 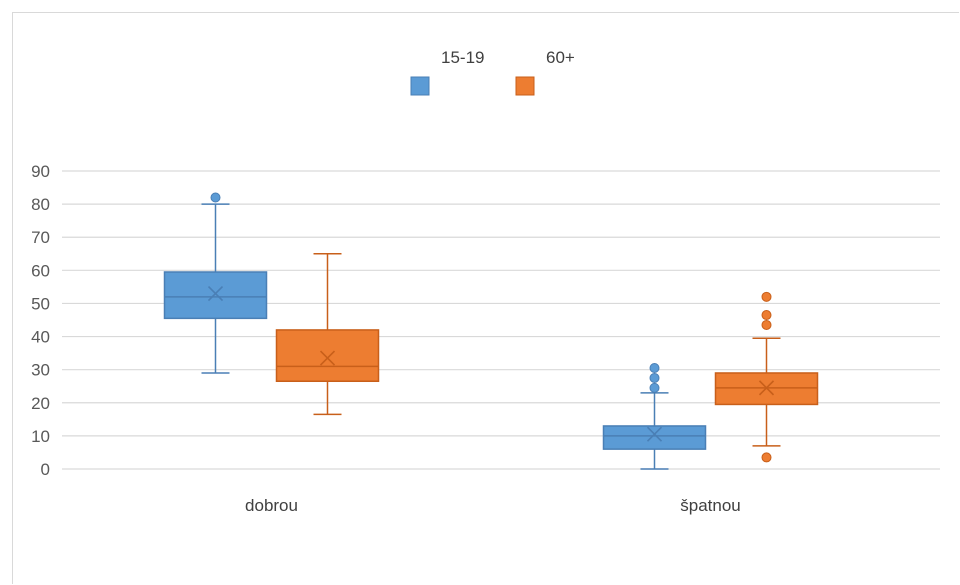 I want to click on legend-label: 15-19, so click(x=462, y=57).